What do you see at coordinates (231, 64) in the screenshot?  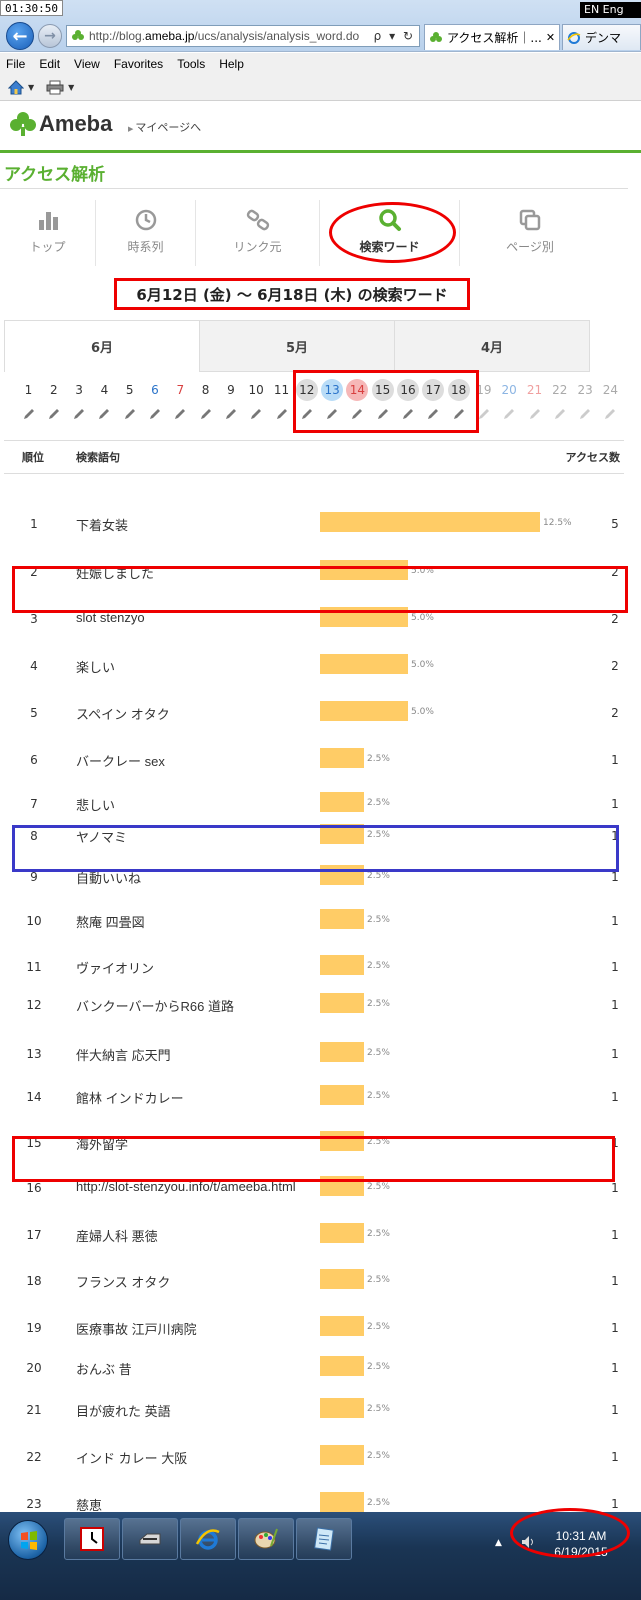 I see `menu-help: Help` at bounding box center [231, 64].